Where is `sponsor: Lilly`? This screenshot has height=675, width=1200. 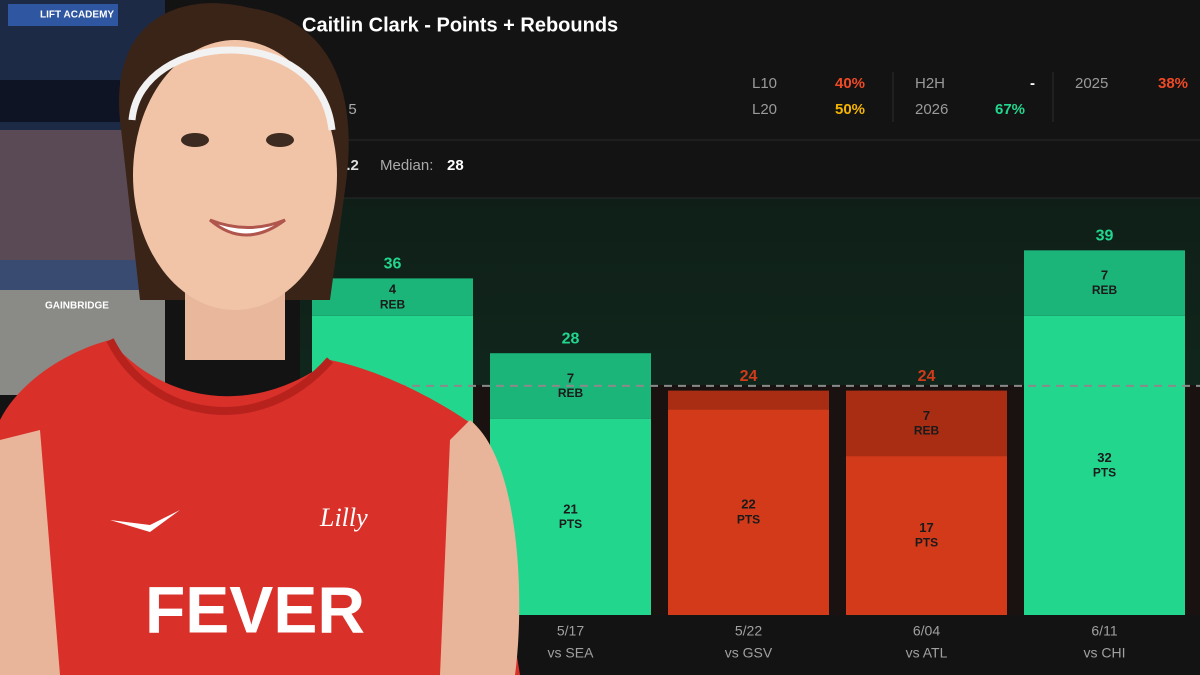
sponsor: Lilly is located at coordinates (343, 517).